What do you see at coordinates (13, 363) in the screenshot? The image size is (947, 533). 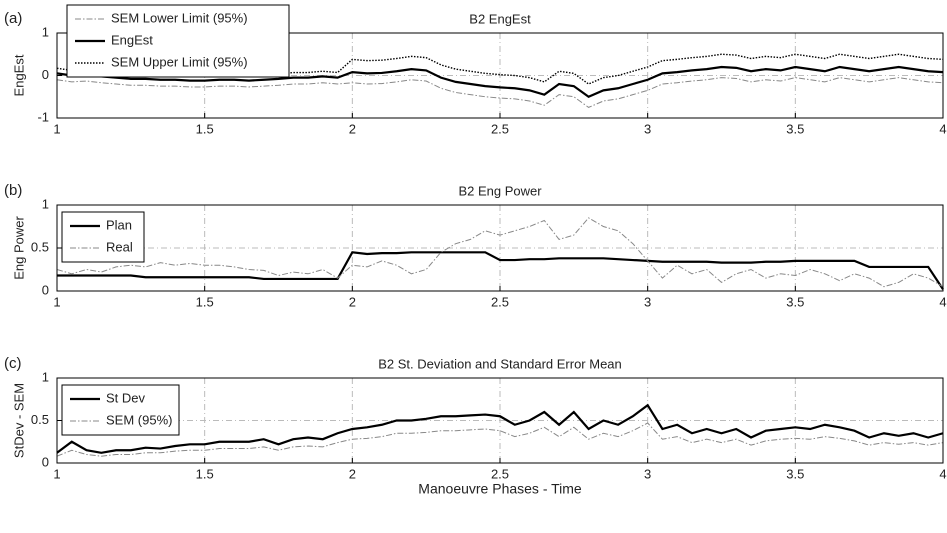 I see `panel-label: (c)` at bounding box center [13, 363].